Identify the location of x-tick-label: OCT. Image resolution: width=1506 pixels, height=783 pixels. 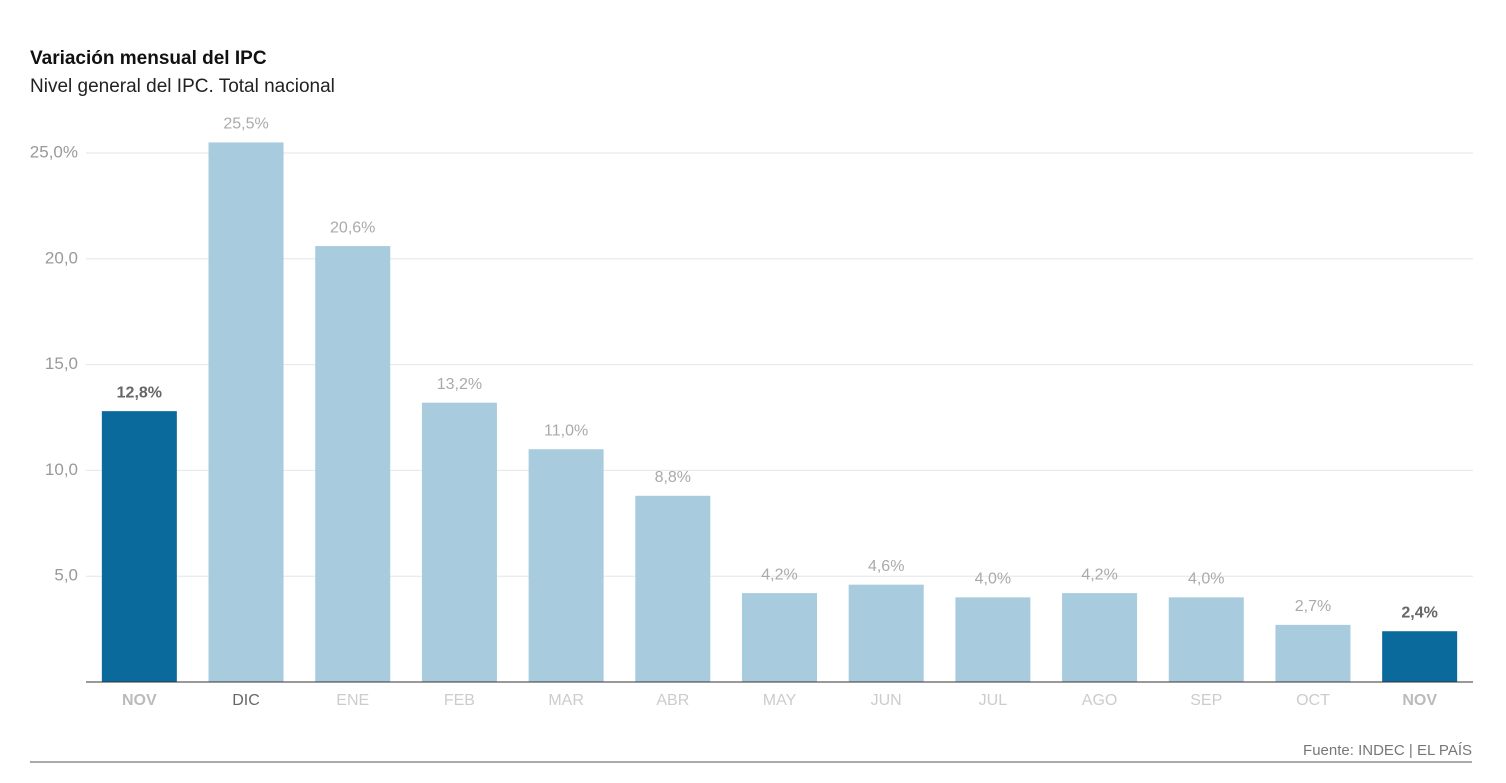
(1313, 700).